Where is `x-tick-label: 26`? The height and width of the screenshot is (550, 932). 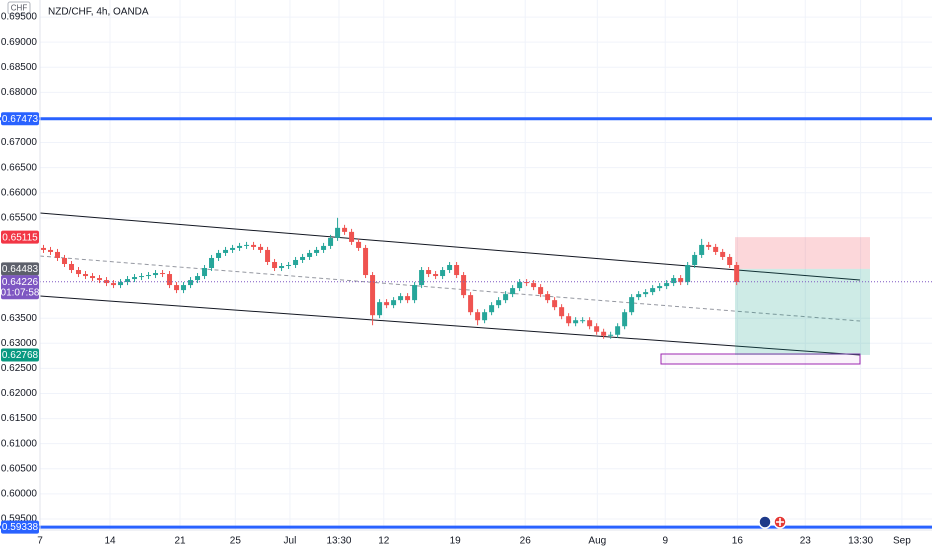
x-tick-label: 26 is located at coordinates (526, 541).